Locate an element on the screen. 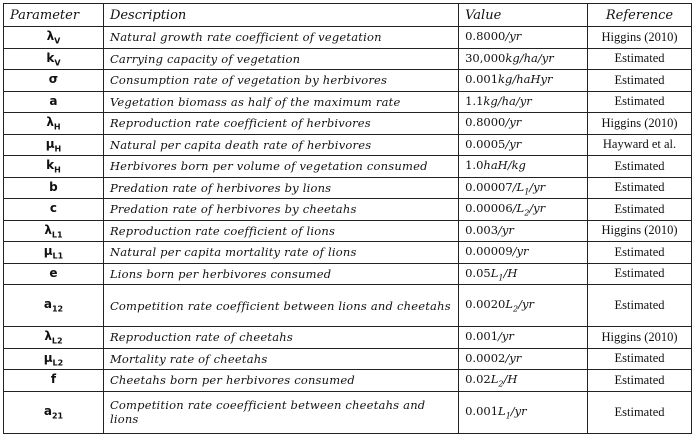  parameter-symbol: f is located at coordinates (53, 379).